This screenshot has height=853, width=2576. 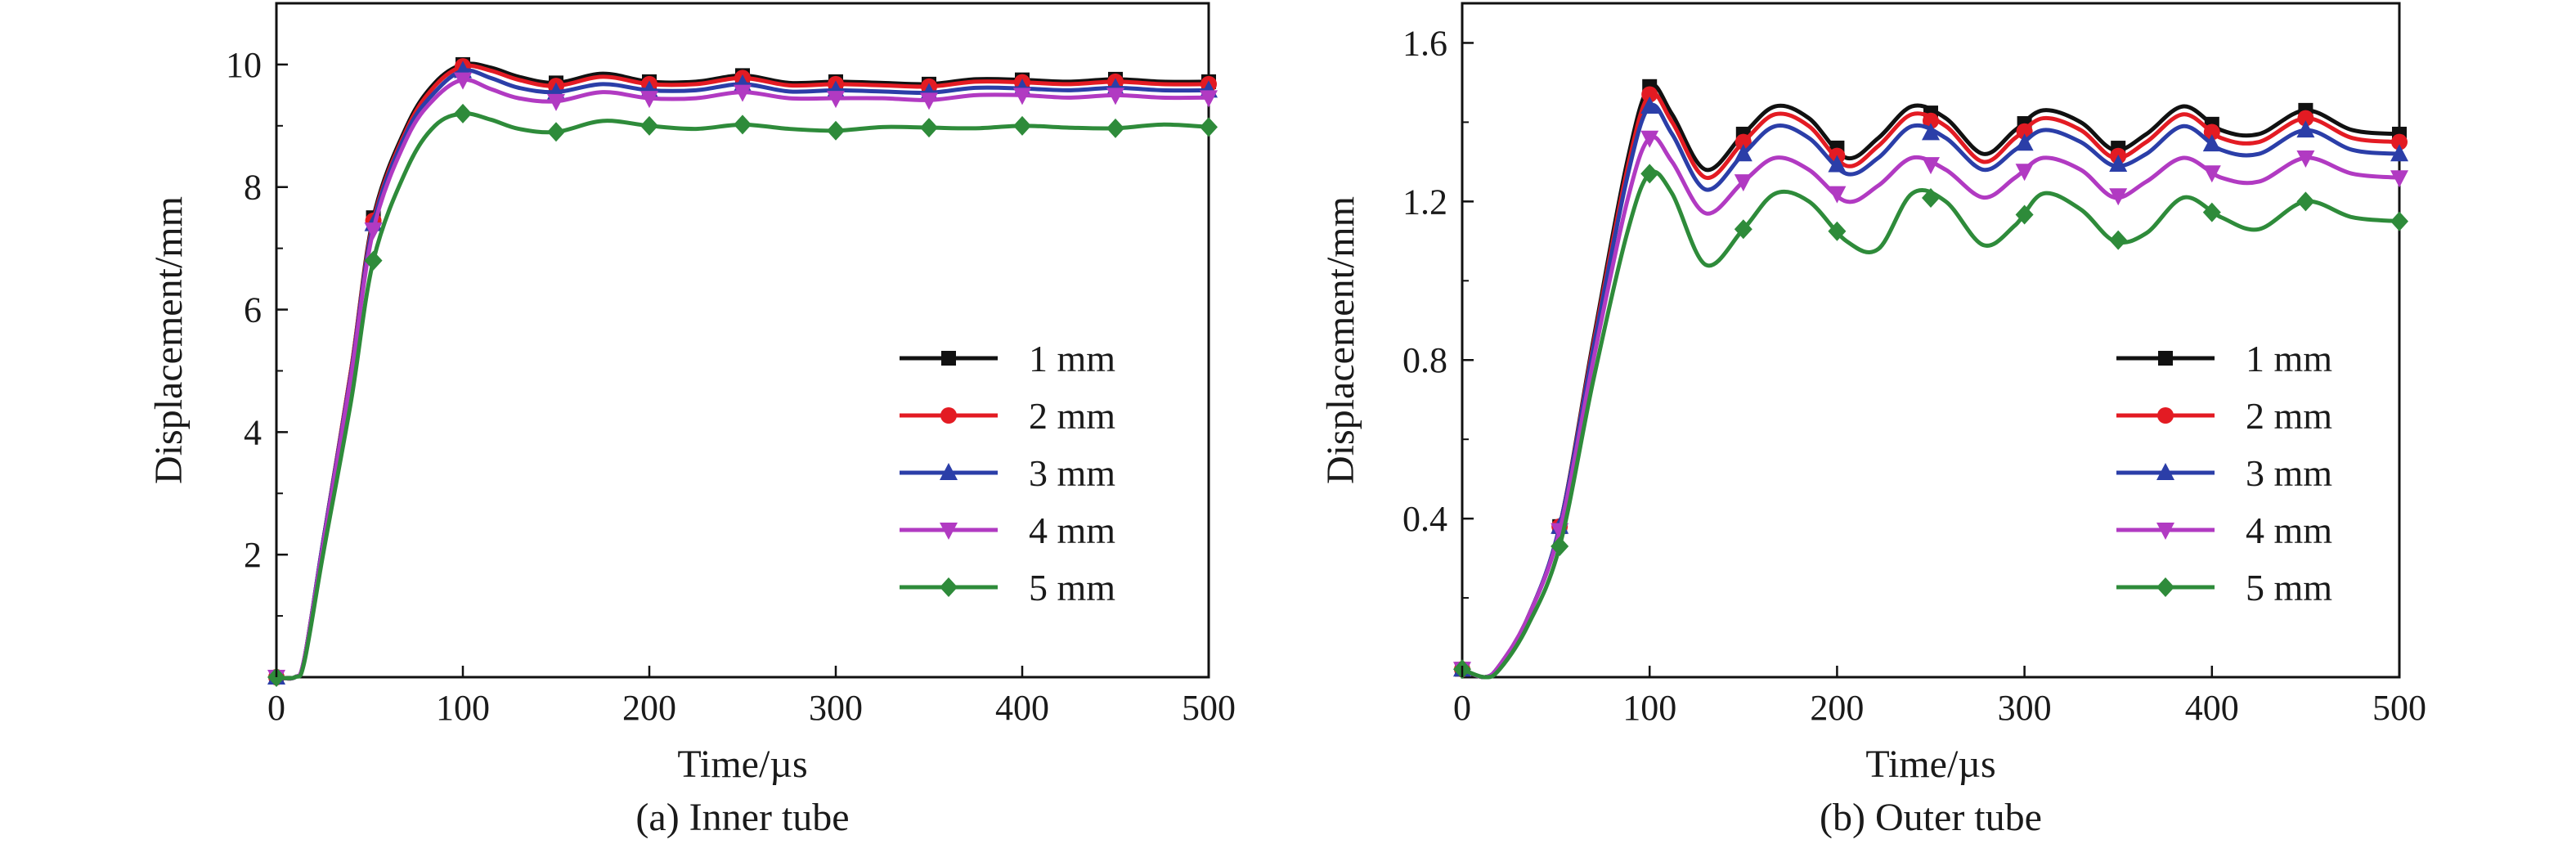 What do you see at coordinates (1424, 202) in the screenshot?
I see `y-tick-label: 1.2` at bounding box center [1424, 202].